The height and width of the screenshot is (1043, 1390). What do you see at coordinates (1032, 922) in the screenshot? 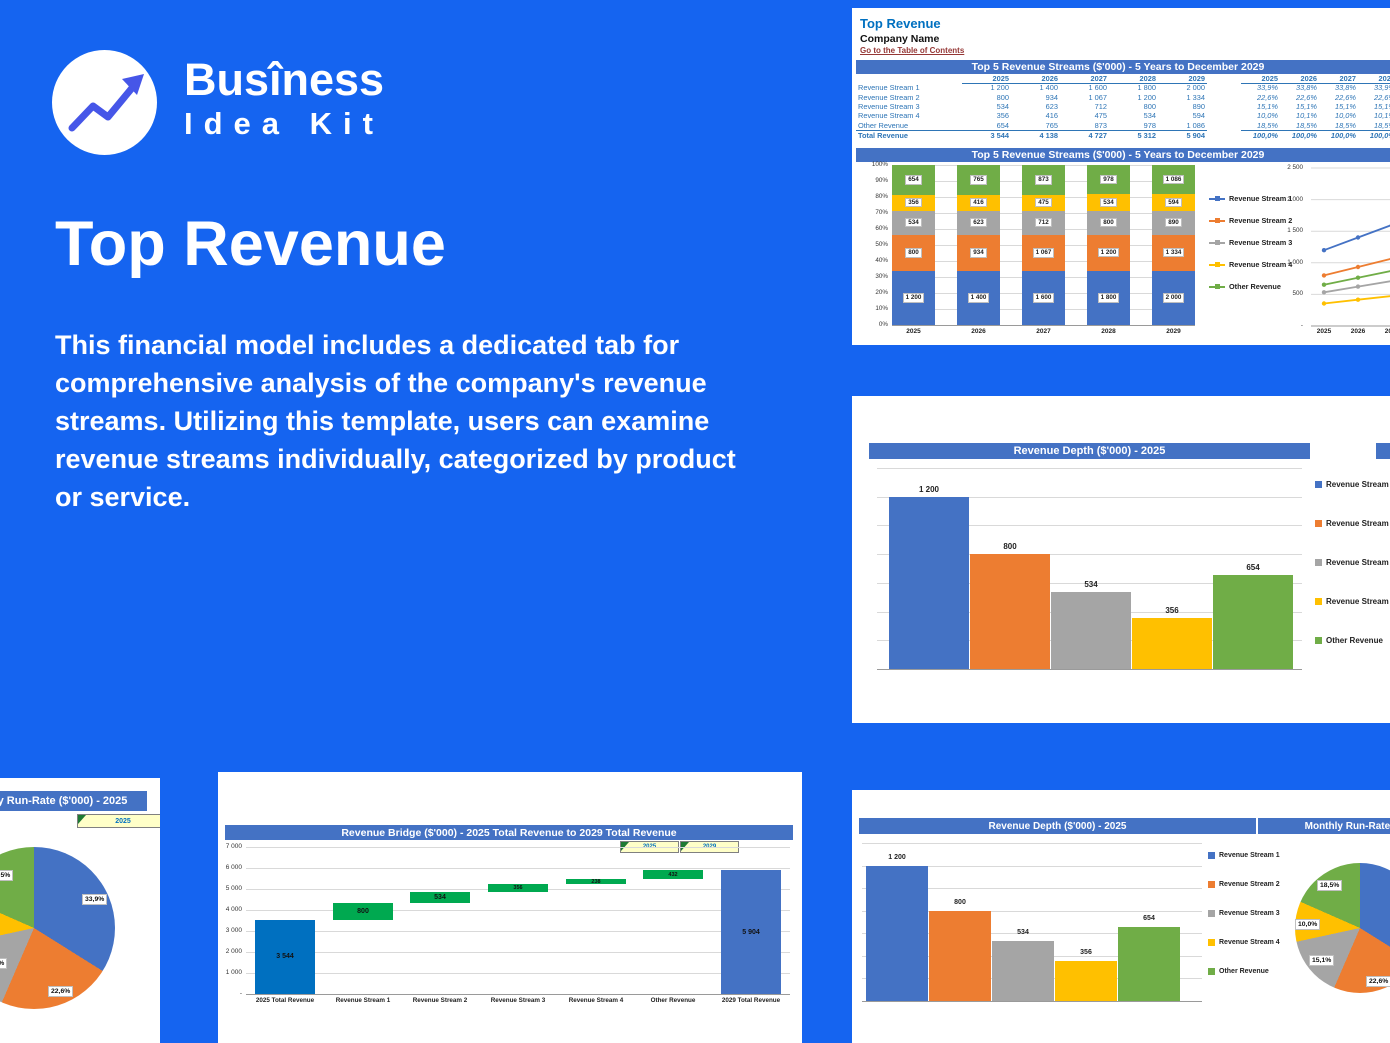
I see `revenue-depth-chart: 1 200 800 534 356 654` at bounding box center [1032, 922].